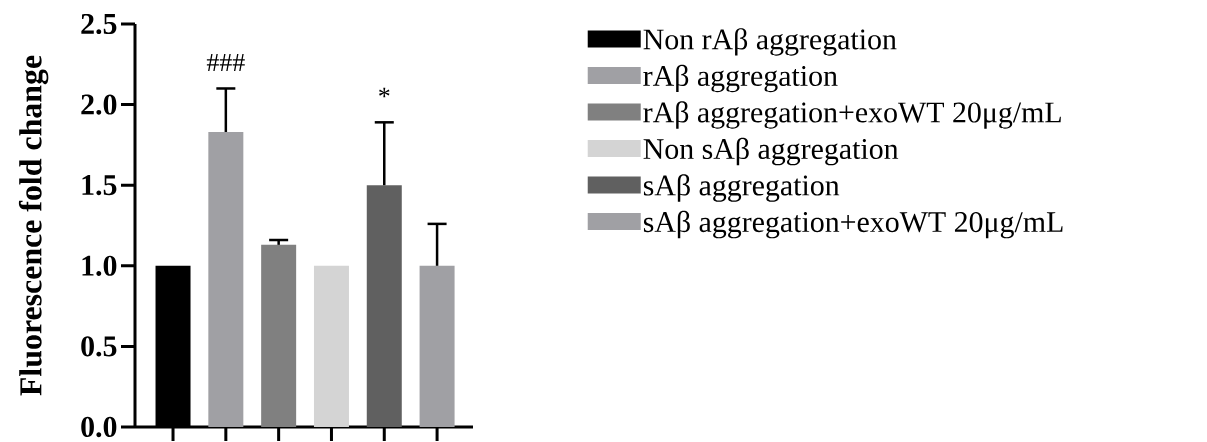 This screenshot has height=442, width=1207. I want to click on legend-label: rAβ aggregation, so click(740, 78).